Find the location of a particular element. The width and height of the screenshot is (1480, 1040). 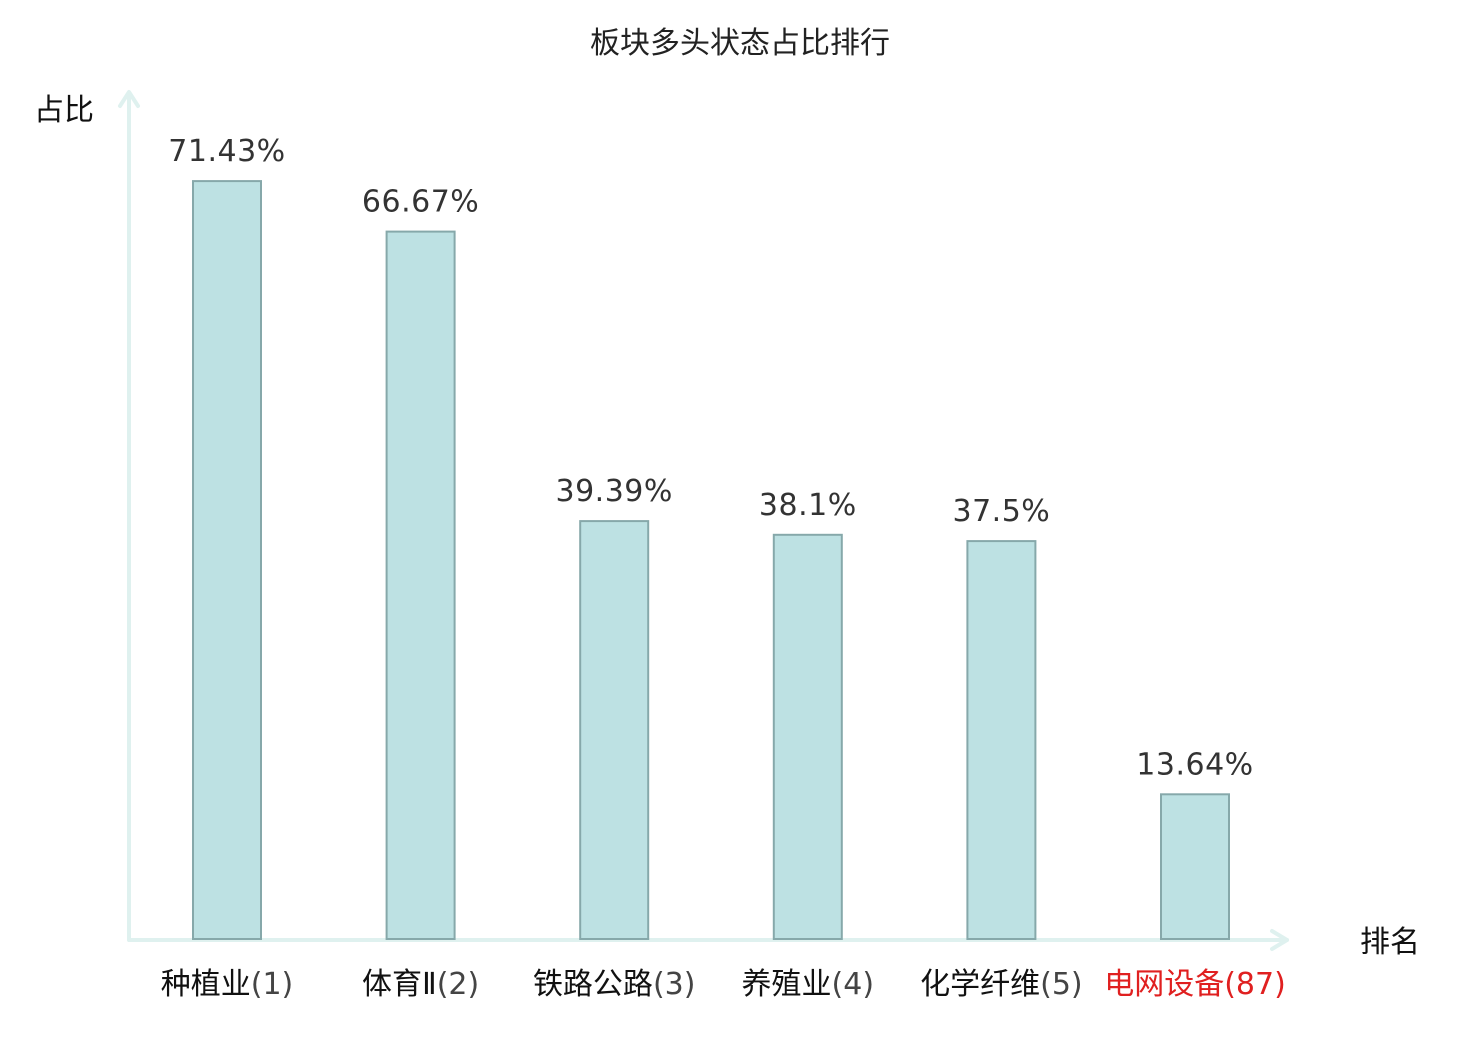

category-name: 体育Ⅱ is located at coordinates (399, 984).